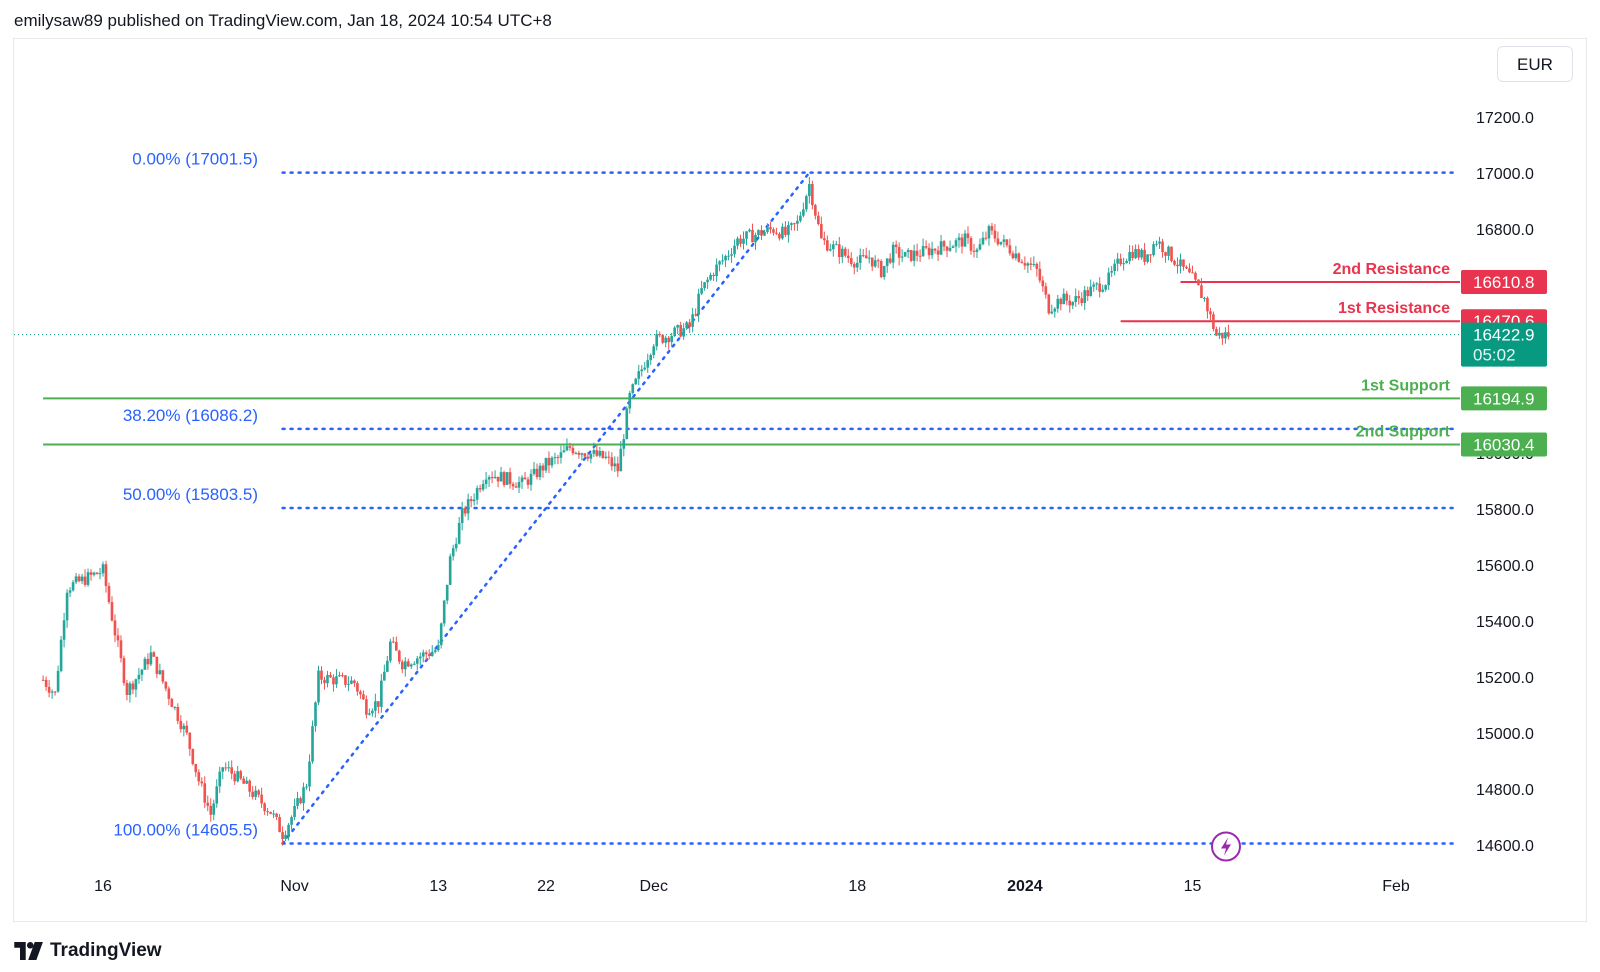  I want to click on price-tick-label: 16800.0, so click(1505, 230).